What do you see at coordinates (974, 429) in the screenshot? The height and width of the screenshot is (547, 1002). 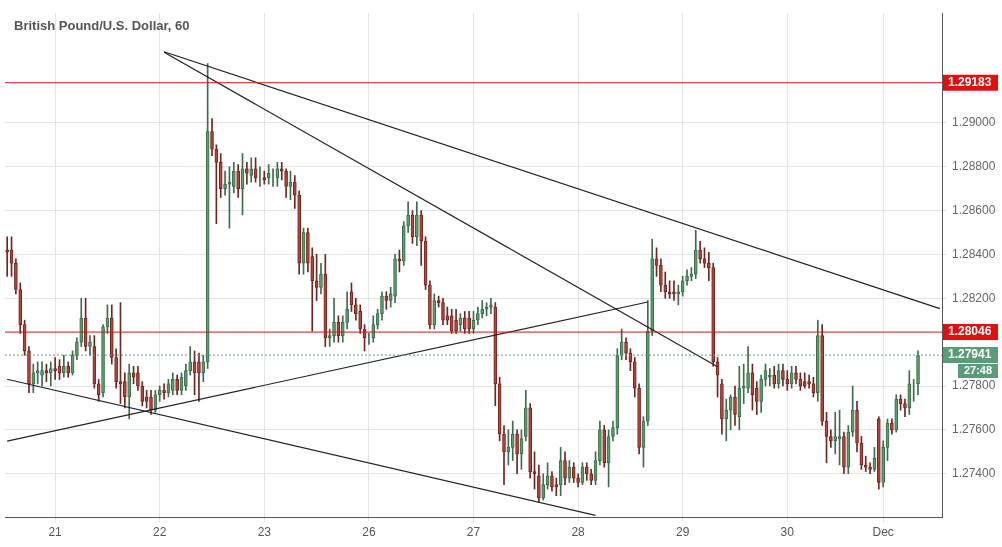 I see `y-tick-label: 1.27600` at bounding box center [974, 429].